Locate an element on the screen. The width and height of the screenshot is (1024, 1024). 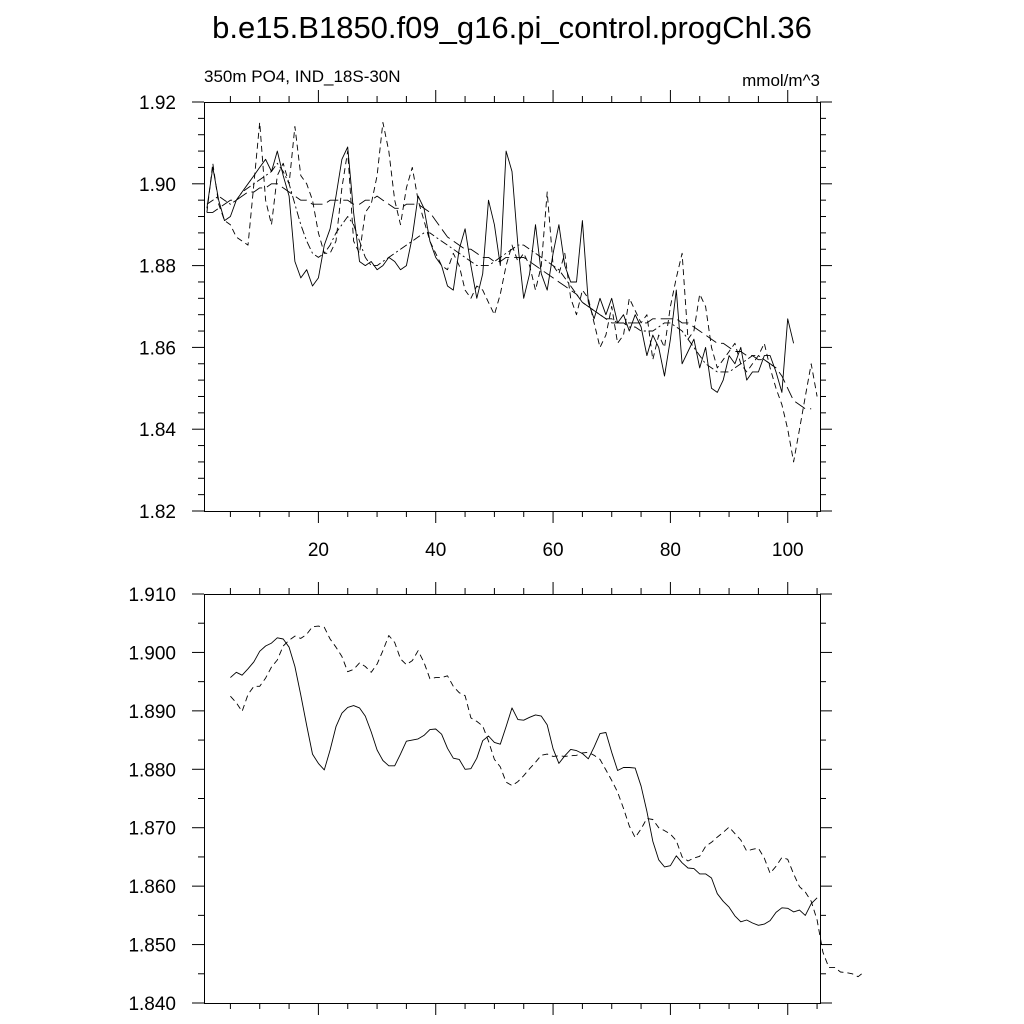
bottom-y-tick-label: 1.910 is located at coordinates (152, 595).